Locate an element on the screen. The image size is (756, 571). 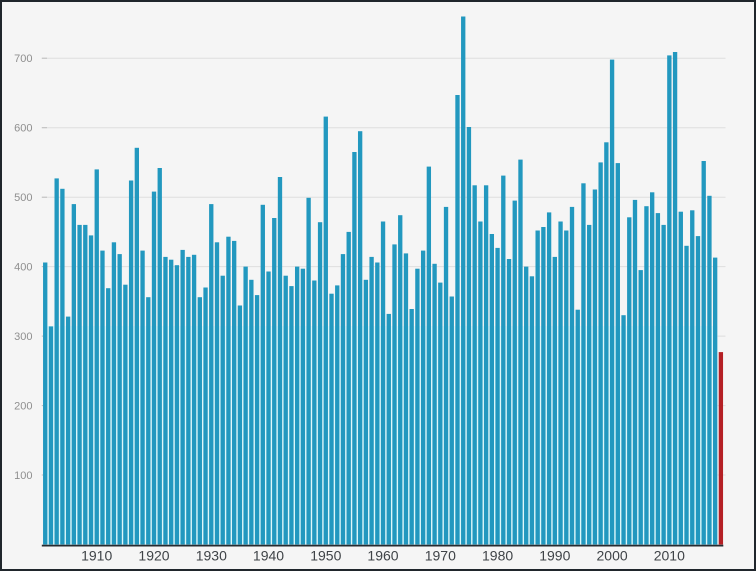
svg-text: 1940 is located at coordinates (268, 556).